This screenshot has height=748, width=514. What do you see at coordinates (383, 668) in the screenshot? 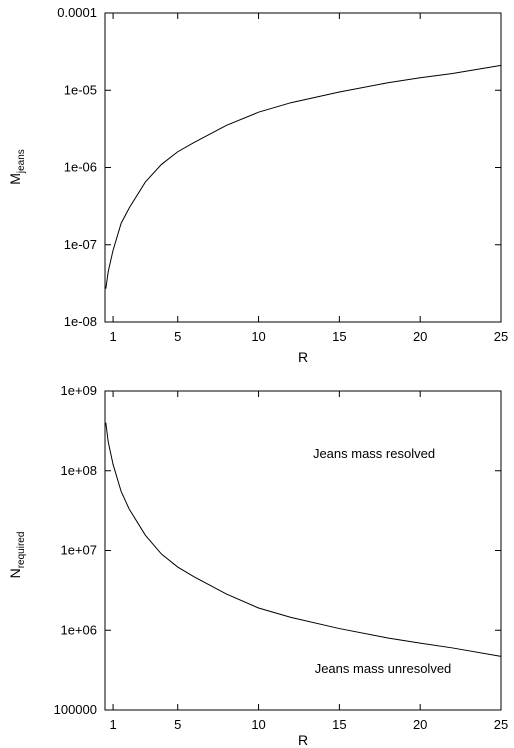
I see `annotation-unresolved: Jeans mass unresolved` at bounding box center [383, 668].